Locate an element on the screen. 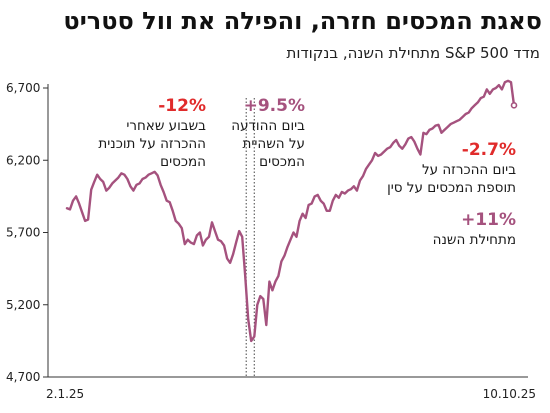 The image size is (550, 413). y-axis: 4,700 5,200 5,700 6,200 6,700 is located at coordinates (27, 232).